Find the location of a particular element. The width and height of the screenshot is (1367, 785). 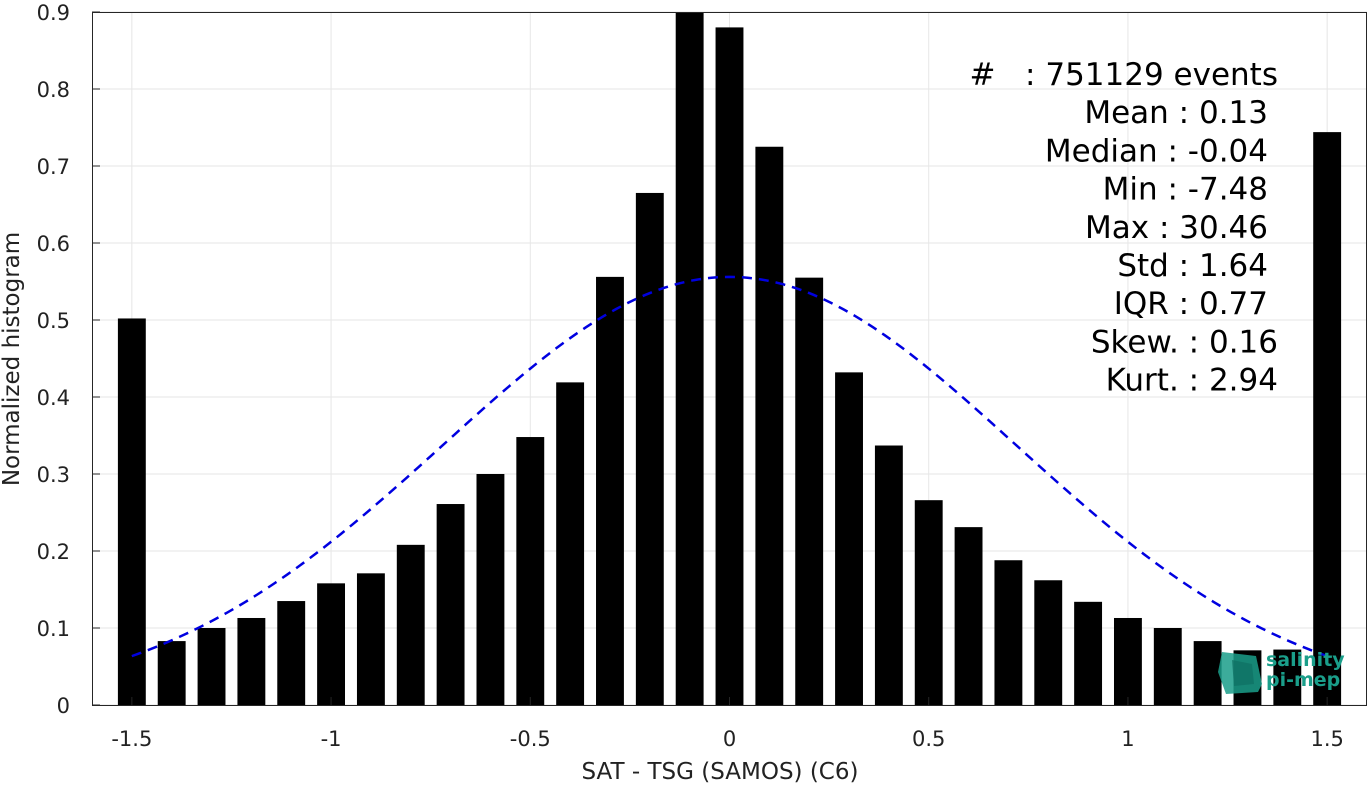

y-tick-label: 0.8 is located at coordinates (53, 90).